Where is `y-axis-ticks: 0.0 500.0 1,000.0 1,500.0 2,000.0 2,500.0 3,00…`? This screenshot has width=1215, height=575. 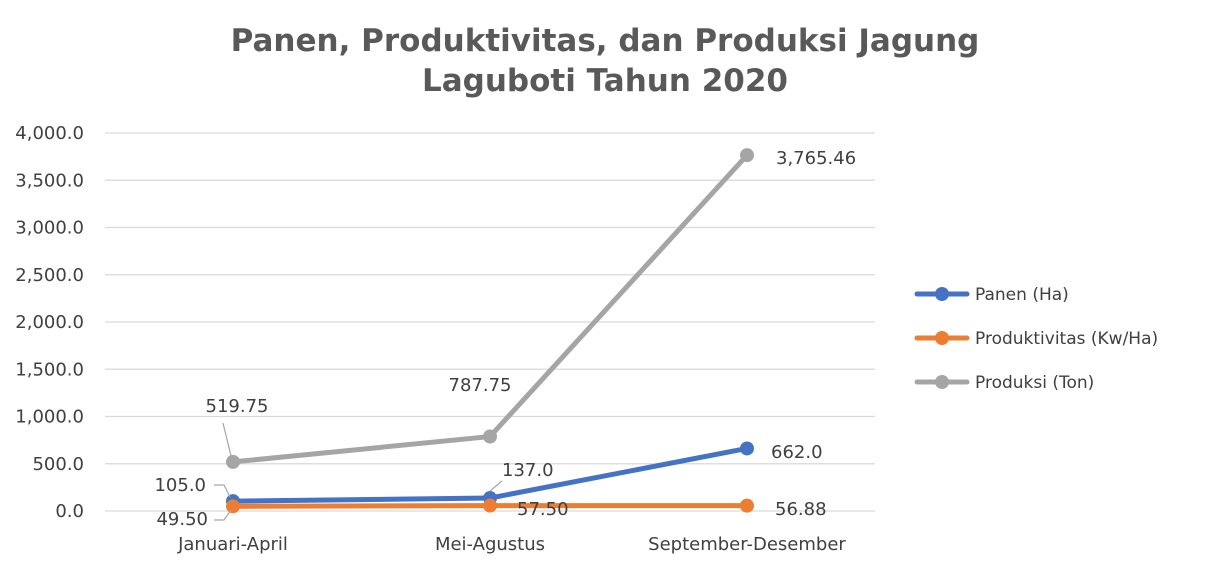
y-axis-ticks: 0.0 500.0 1,000.0 1,500.0 2,000.0 2,500.0 3,00… is located at coordinates (49, 322).